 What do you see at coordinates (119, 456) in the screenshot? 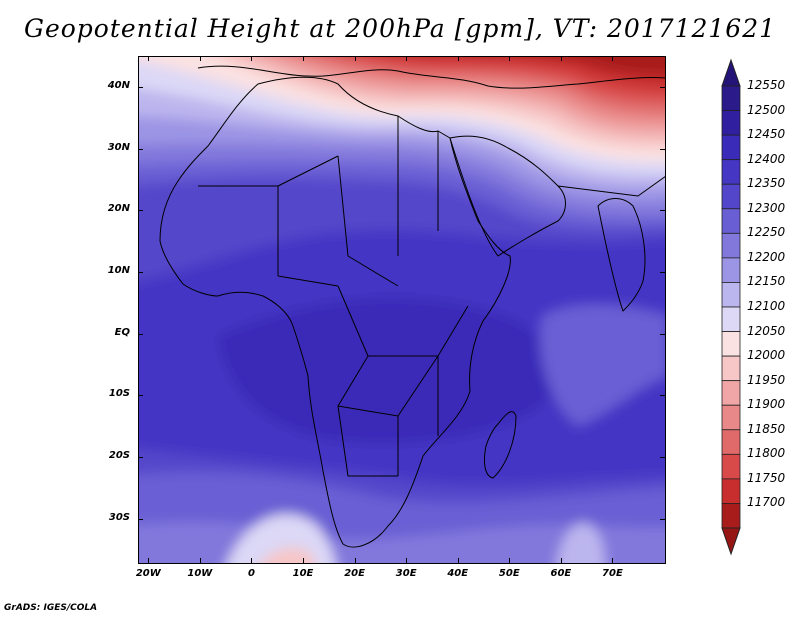
I see `lat-tick-label: 20S` at bounding box center [119, 456].